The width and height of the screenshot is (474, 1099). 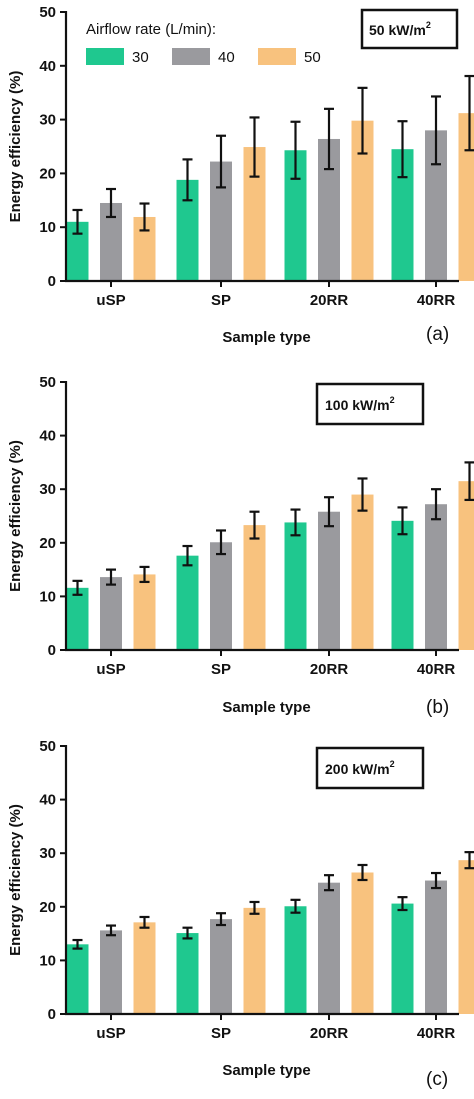 I want to click on panel-label: (c), so click(x=437, y=1079).